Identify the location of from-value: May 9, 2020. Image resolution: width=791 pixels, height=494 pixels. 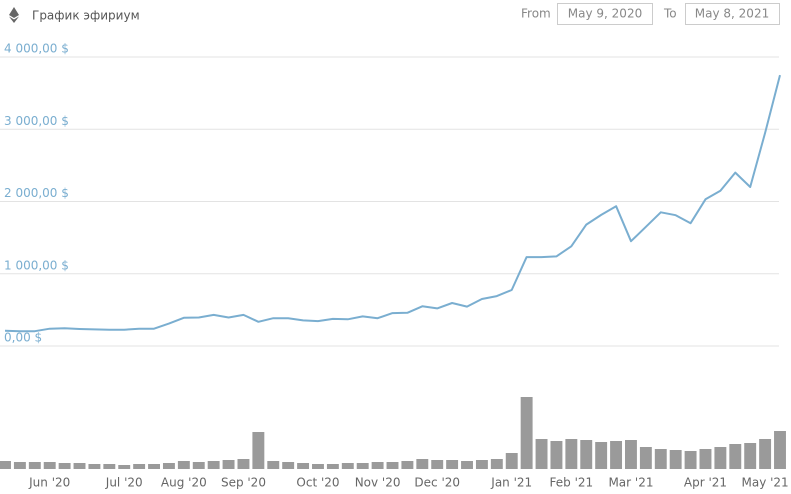
(605, 14).